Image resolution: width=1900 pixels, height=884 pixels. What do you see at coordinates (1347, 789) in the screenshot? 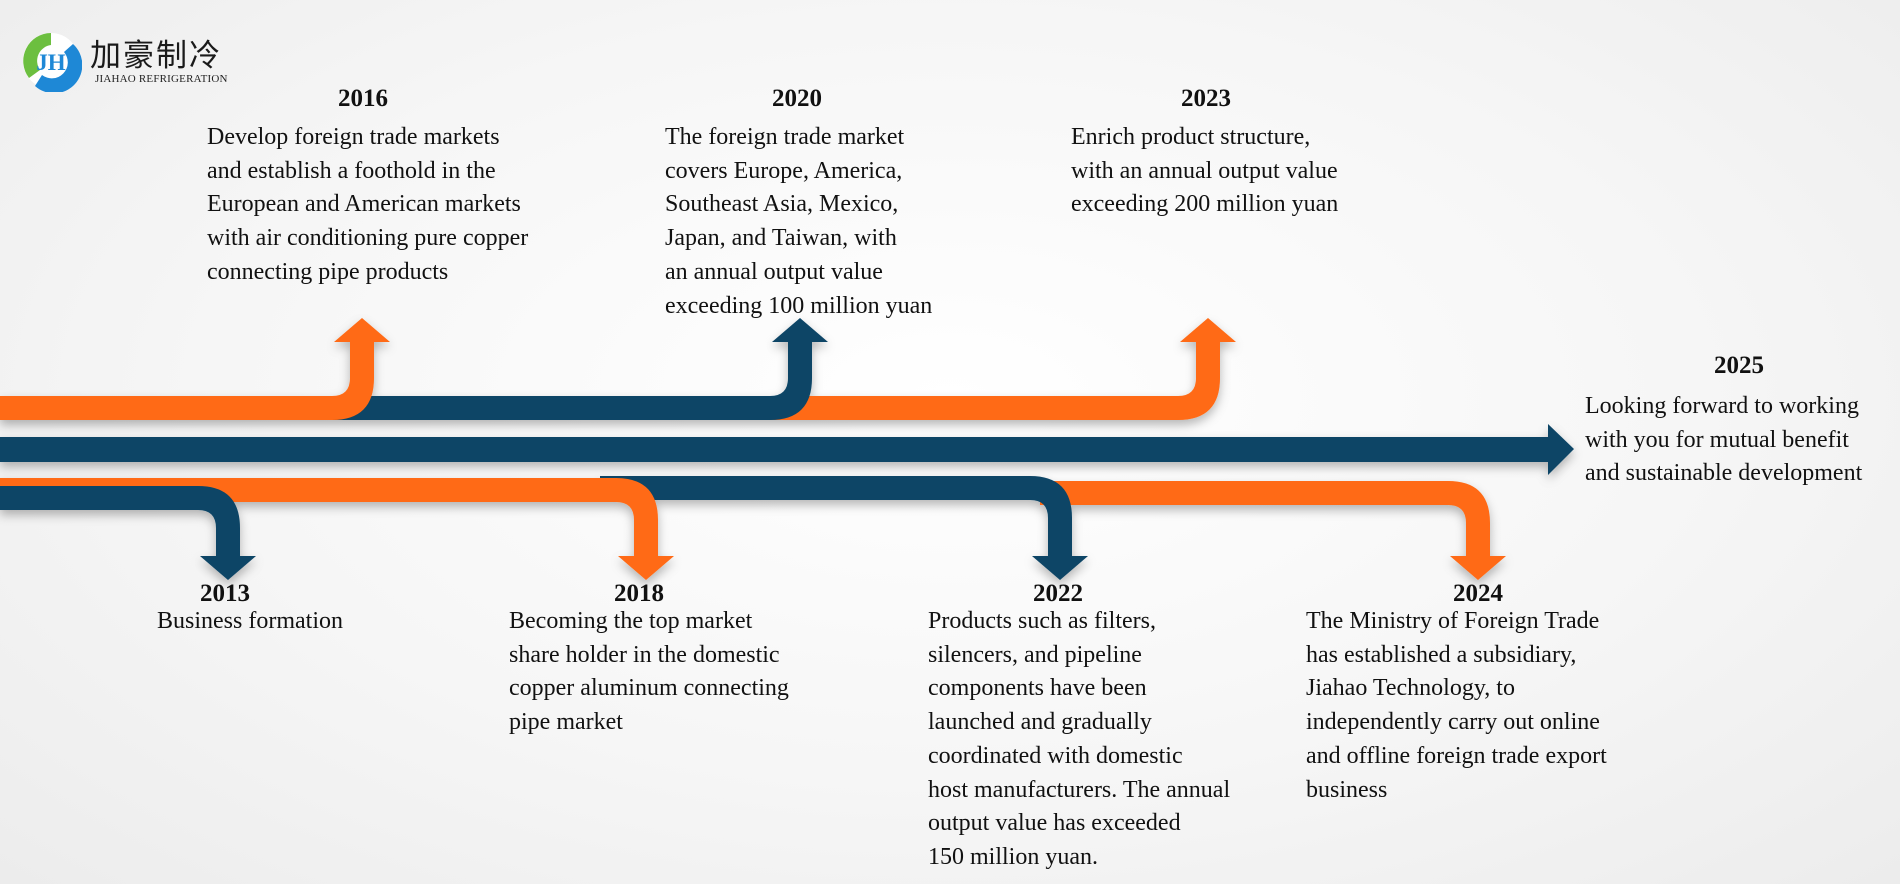
I see `event-description-line: business` at bounding box center [1347, 789].